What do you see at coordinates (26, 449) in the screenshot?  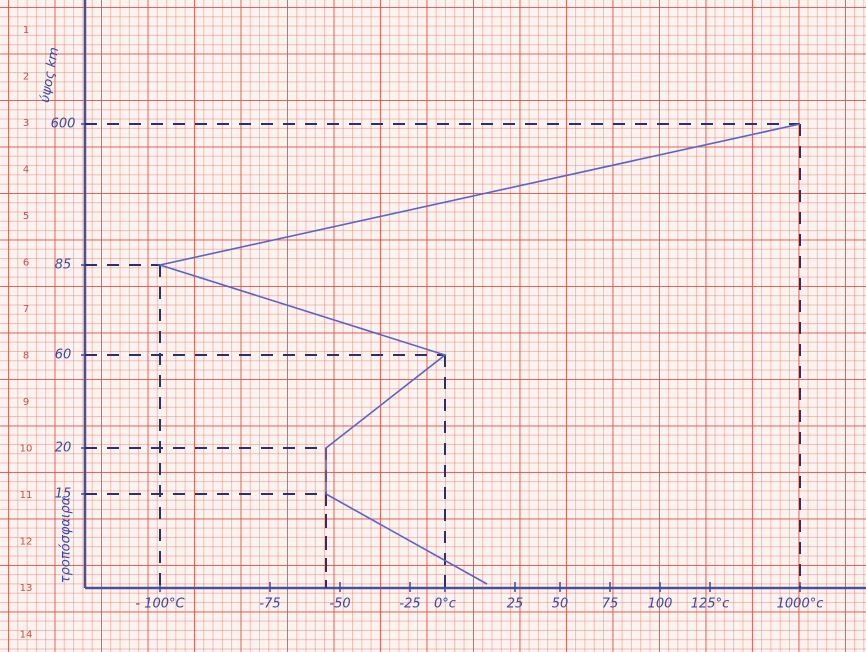 I see `row-number: 10` at bounding box center [26, 449].